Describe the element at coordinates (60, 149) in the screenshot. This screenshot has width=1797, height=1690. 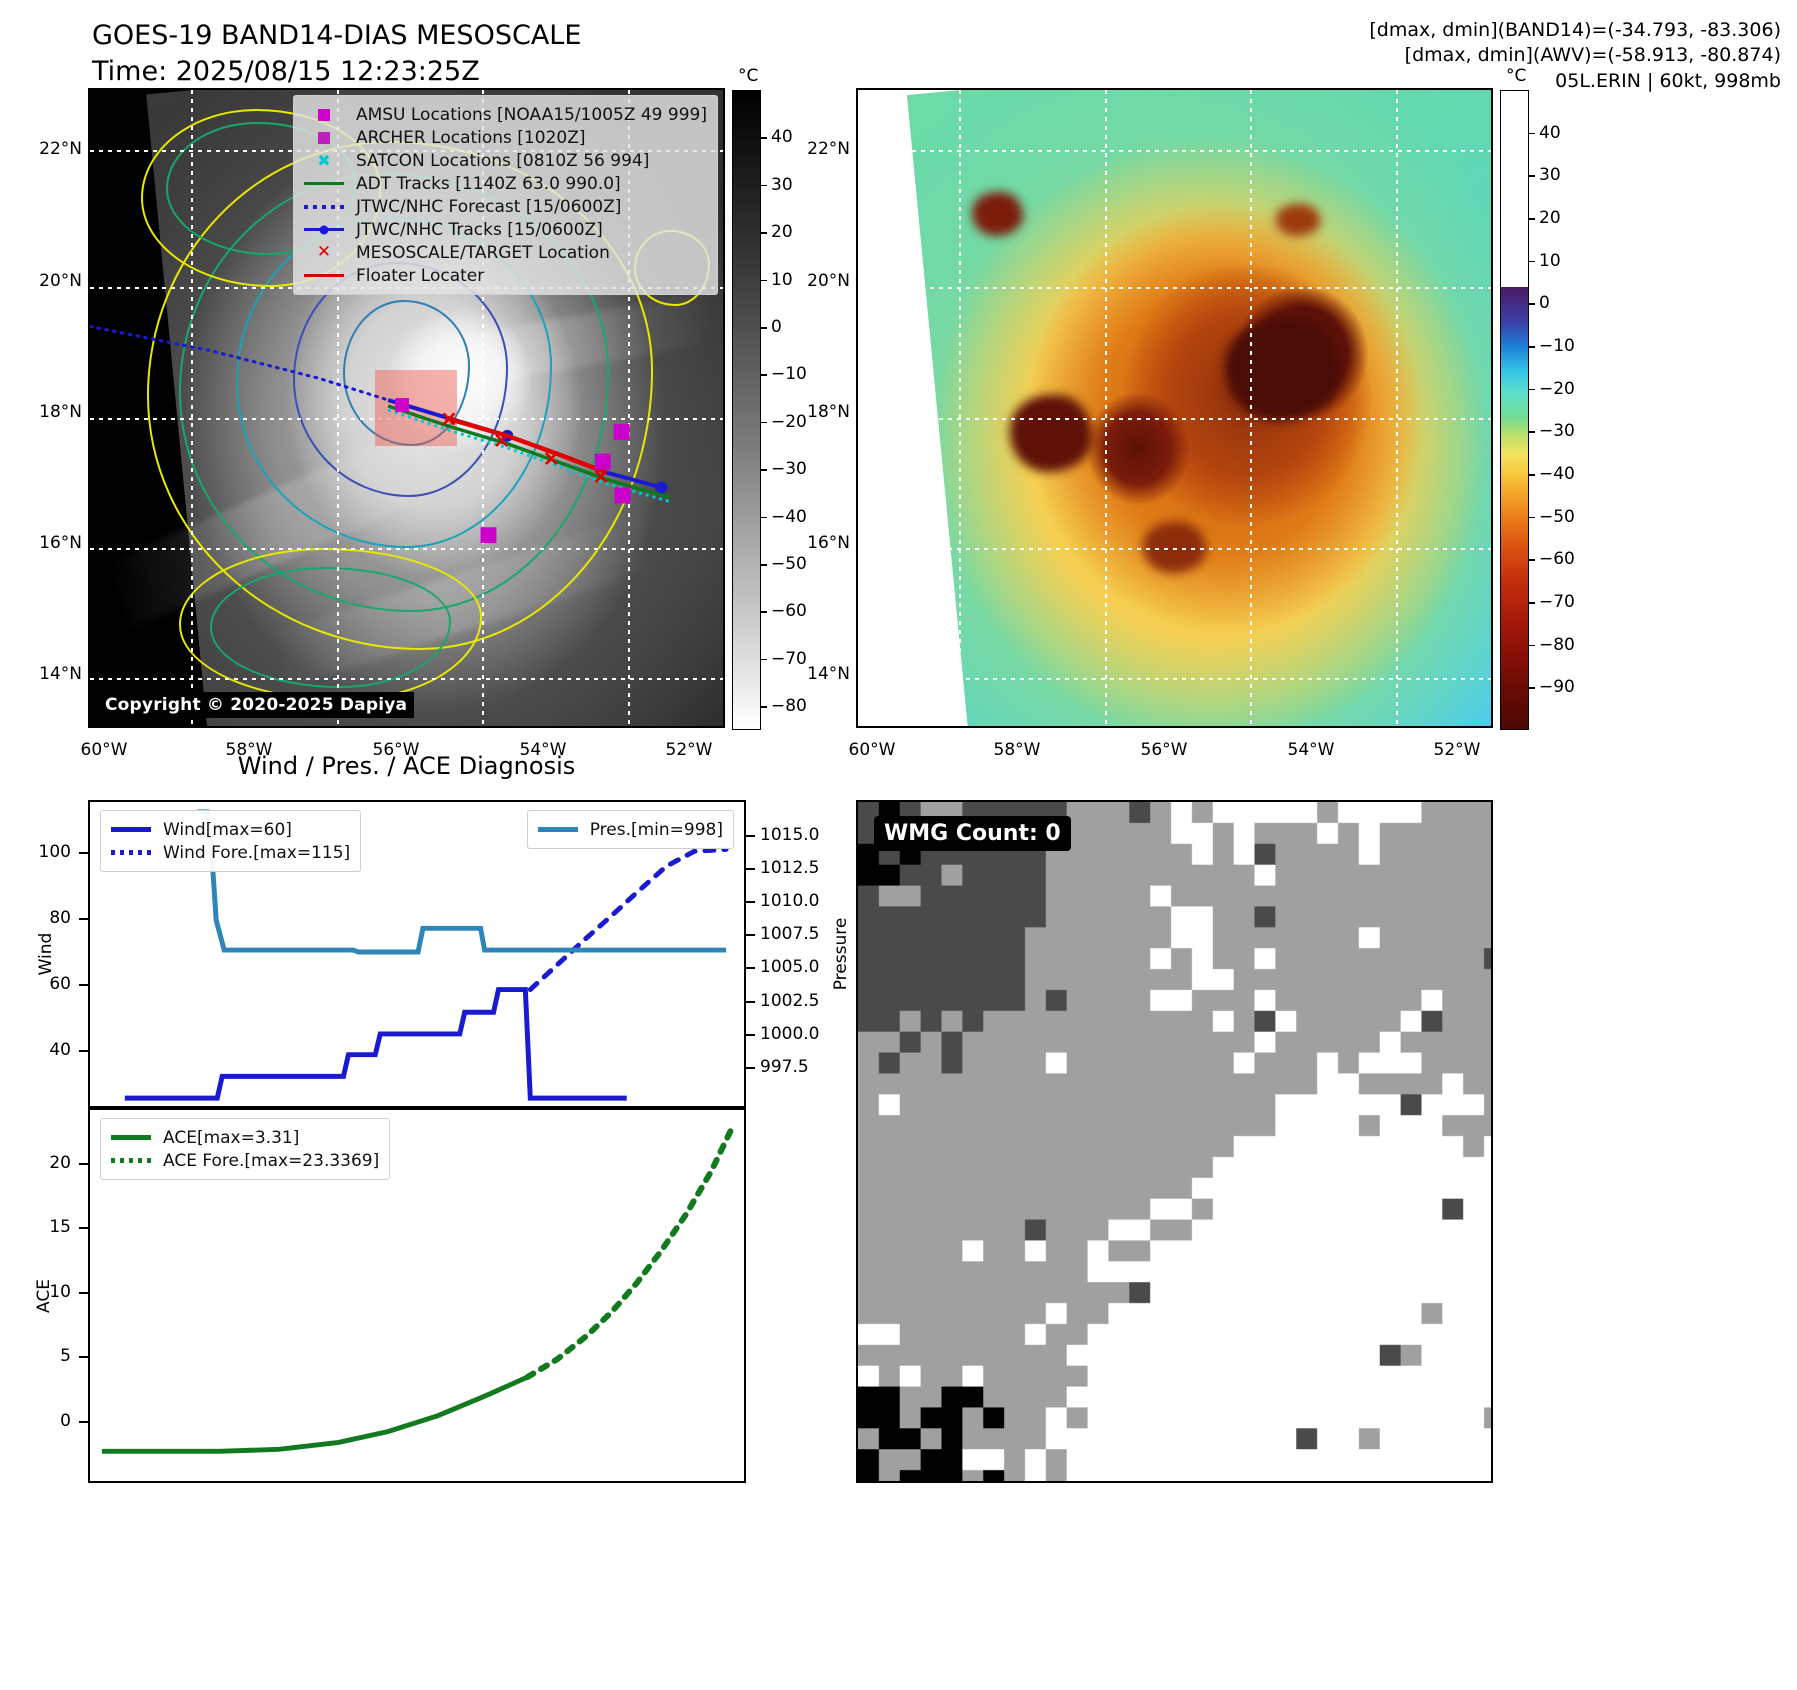
I see `lat-tick-left: 22°N` at that location.